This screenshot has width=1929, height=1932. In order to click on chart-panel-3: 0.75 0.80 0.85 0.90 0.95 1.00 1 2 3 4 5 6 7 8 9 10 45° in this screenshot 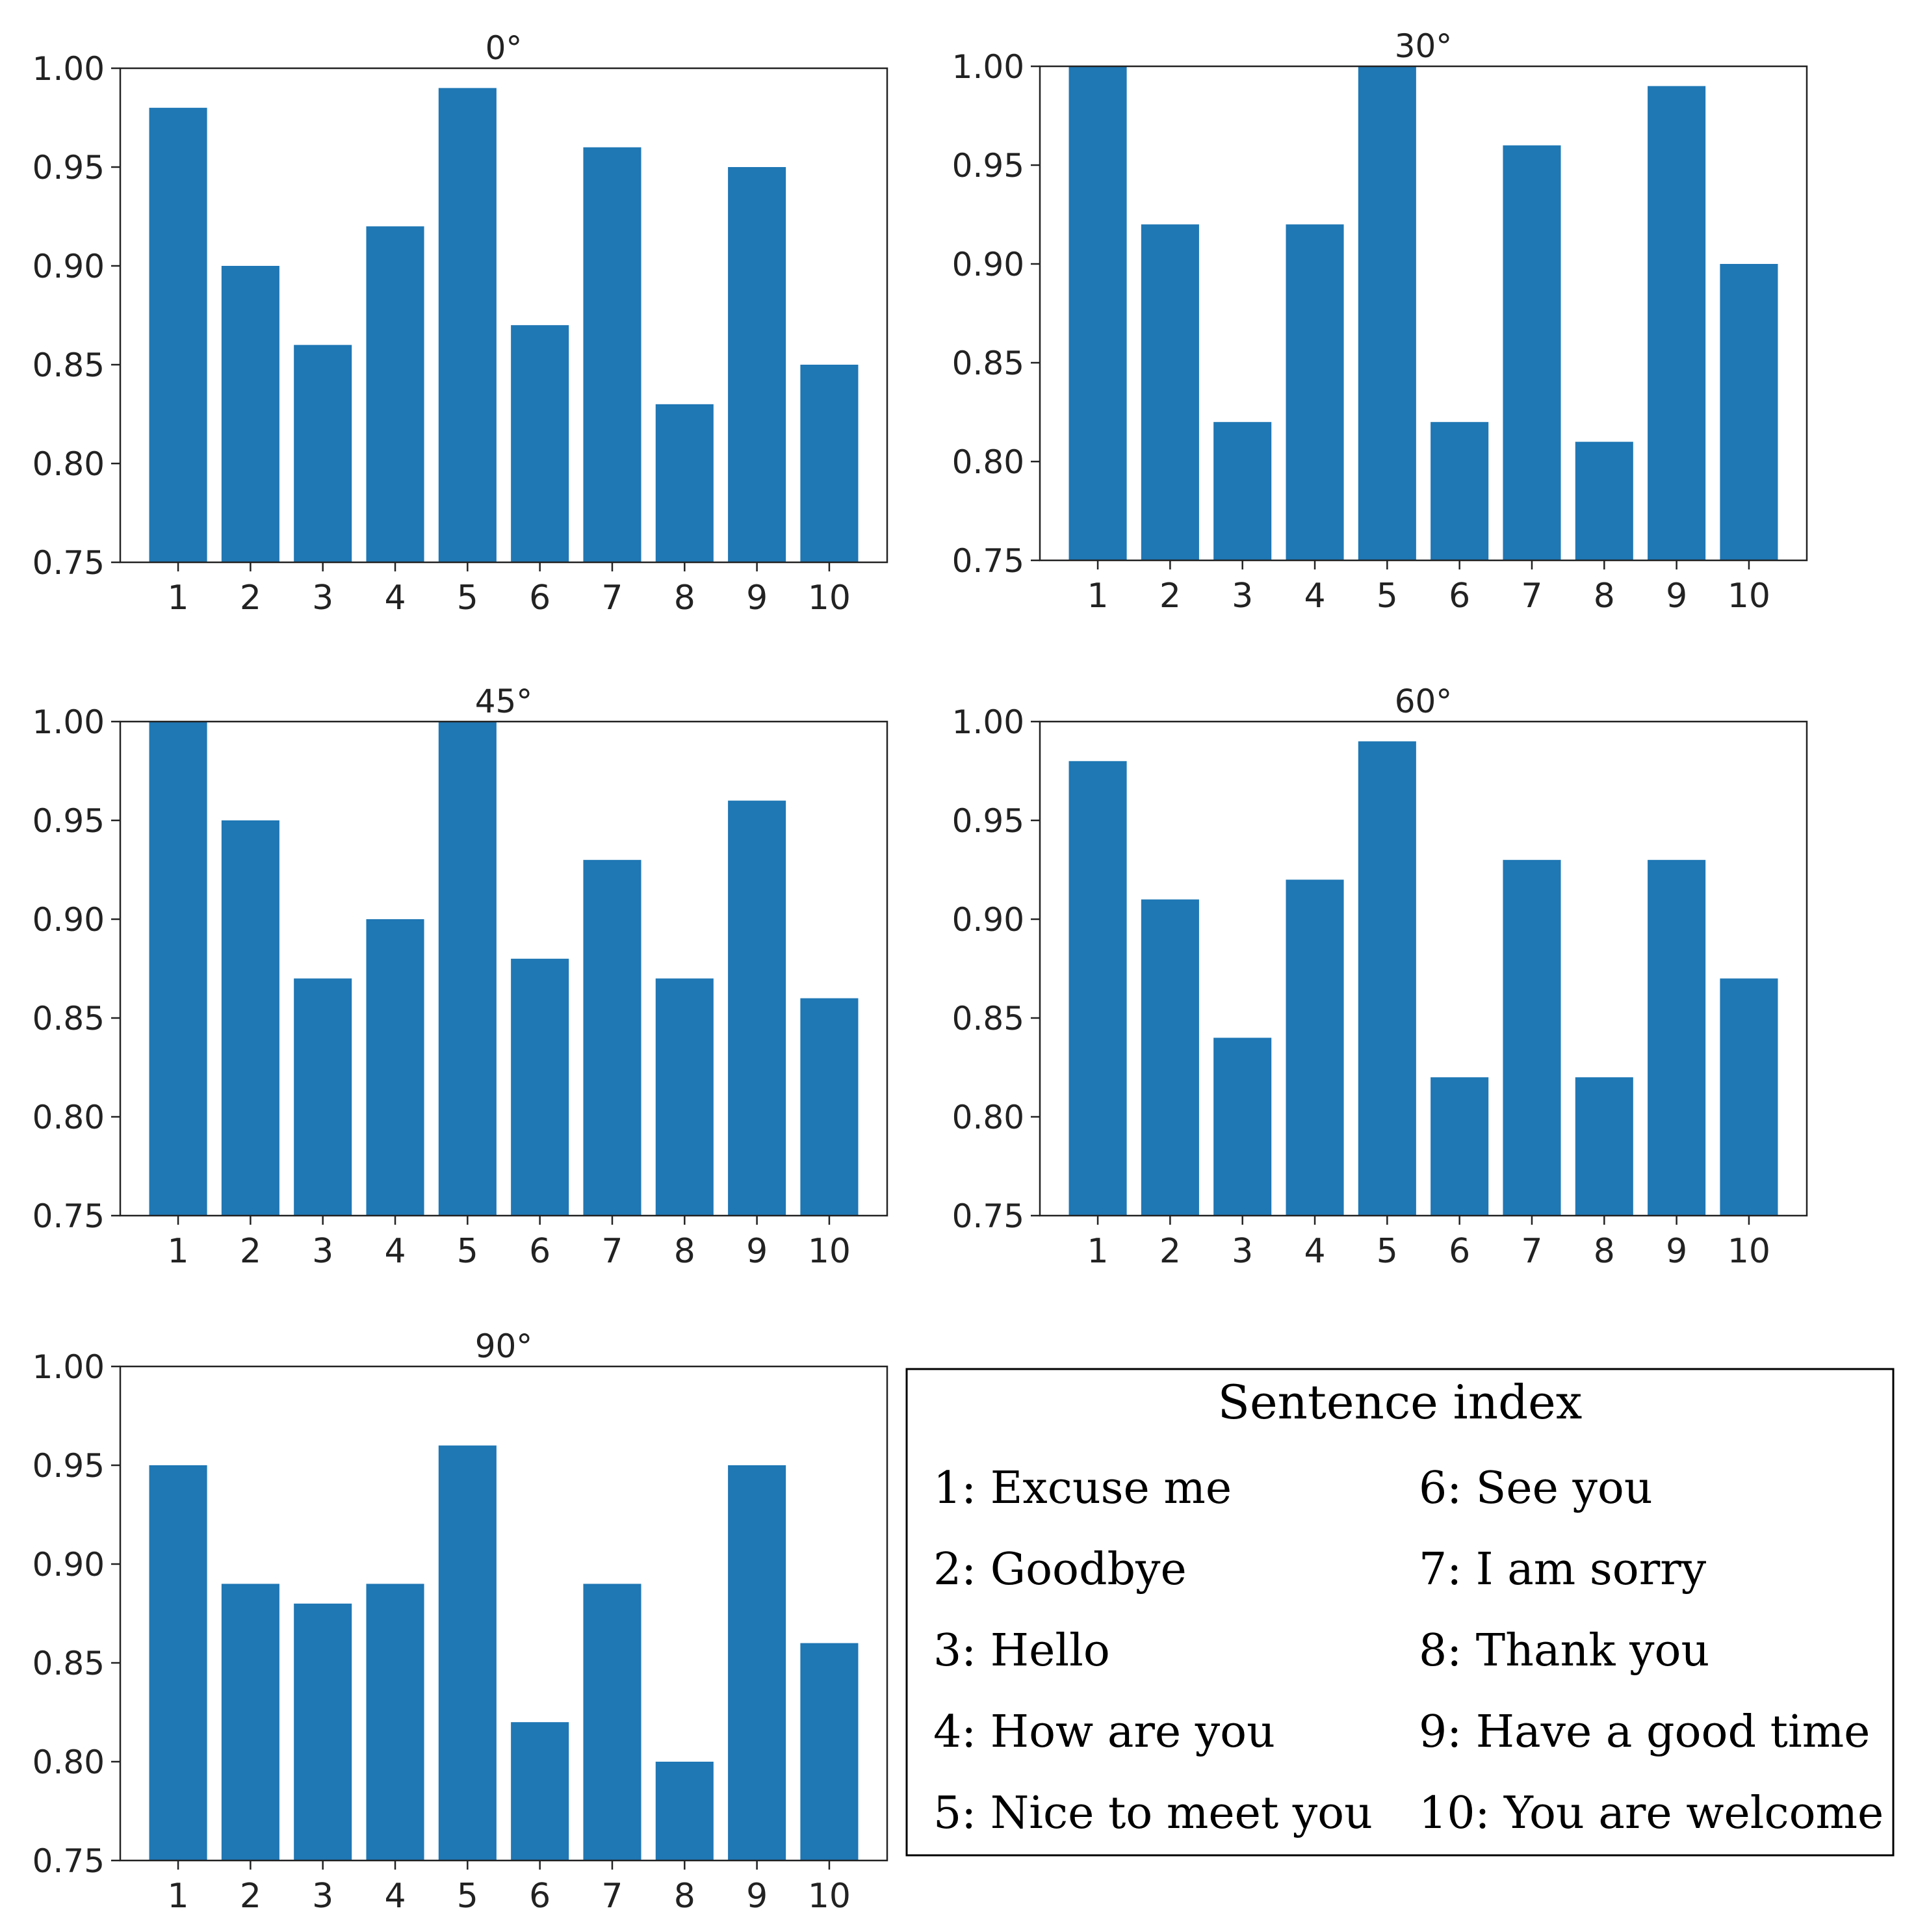, I will do `click(460, 977)`.